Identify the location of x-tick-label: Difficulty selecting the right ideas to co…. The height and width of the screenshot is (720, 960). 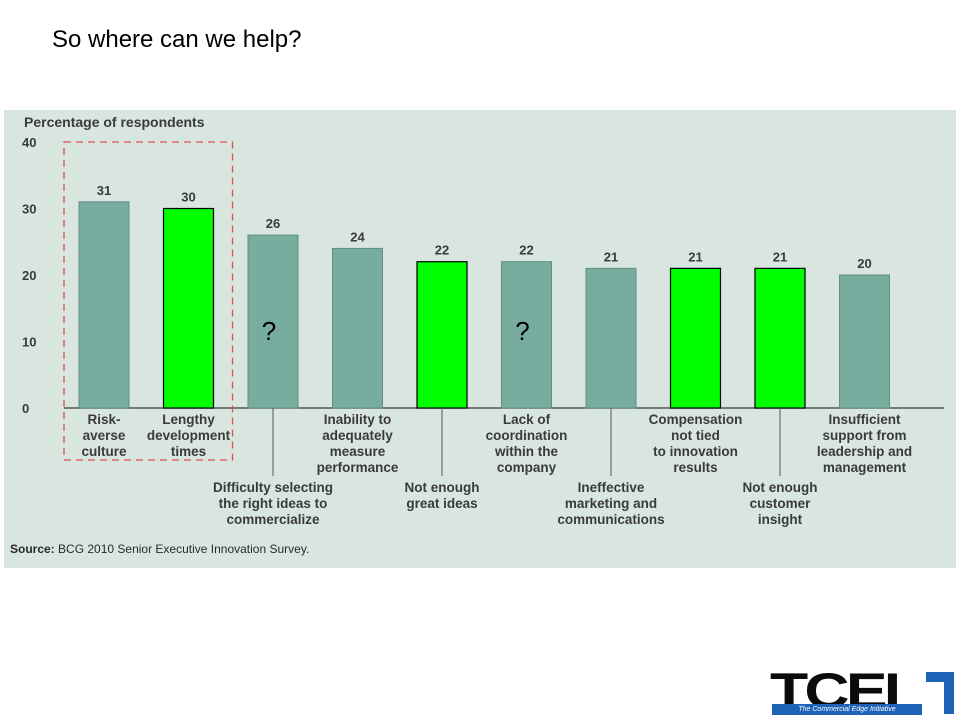
(273, 503).